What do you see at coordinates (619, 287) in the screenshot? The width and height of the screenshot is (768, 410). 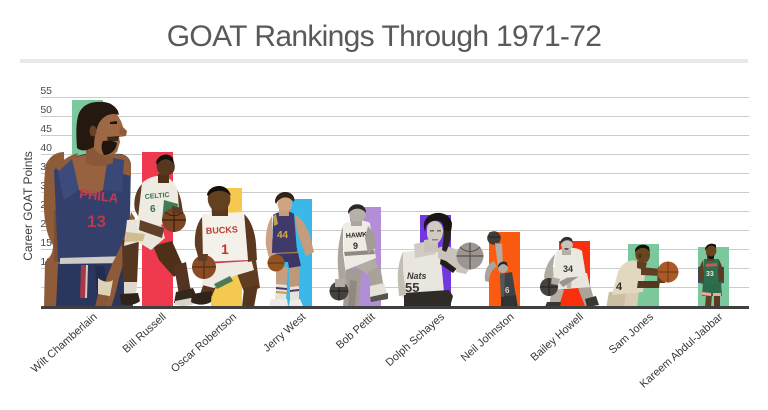 I see `svg-text: 4` at bounding box center [619, 287].